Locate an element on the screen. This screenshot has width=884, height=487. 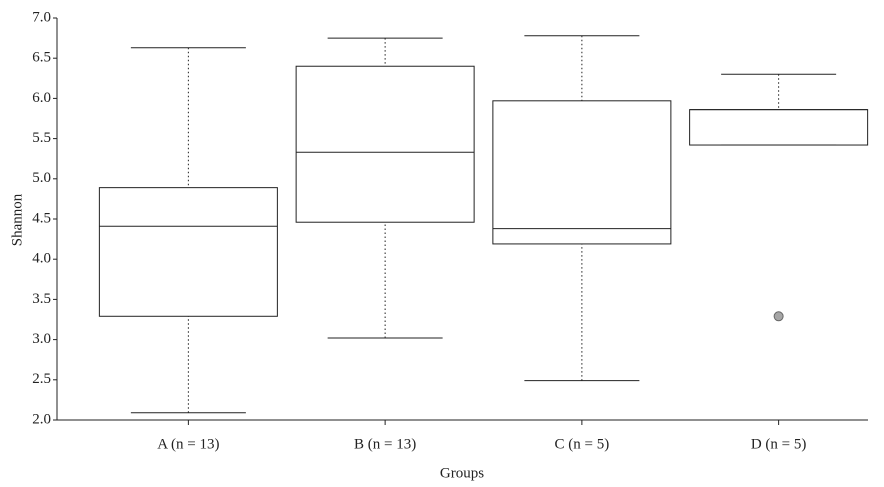
x-tick-label: A (n = 13) is located at coordinates (188, 444).